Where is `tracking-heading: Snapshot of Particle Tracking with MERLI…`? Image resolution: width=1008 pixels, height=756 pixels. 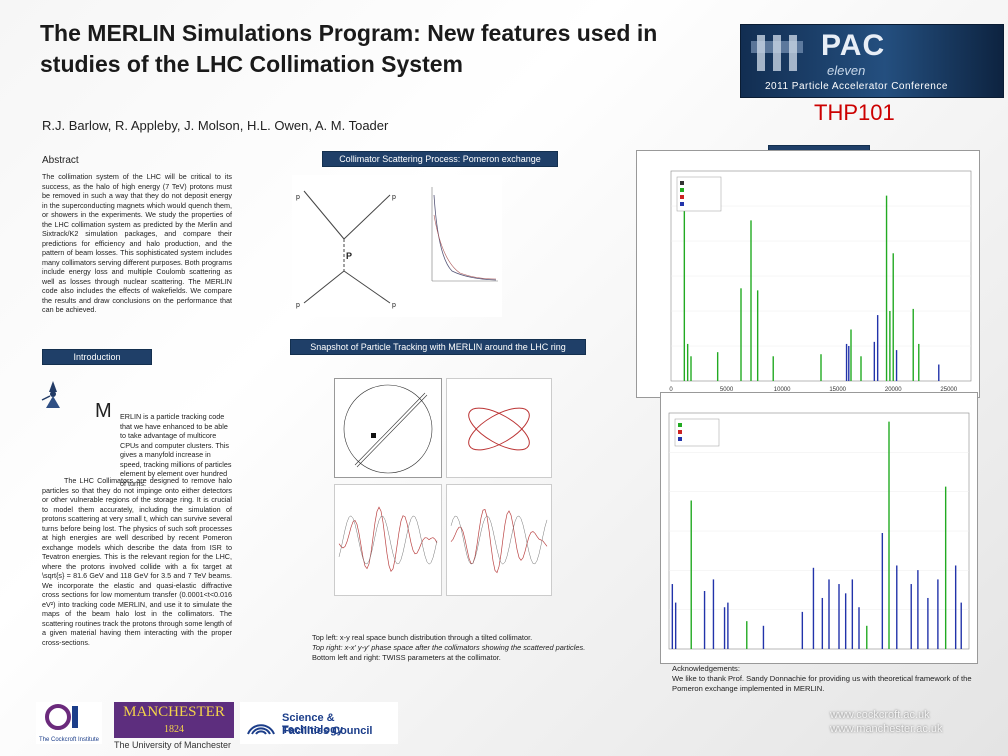 tracking-heading: Snapshot of Particle Tracking with MERLI… is located at coordinates (438, 347).